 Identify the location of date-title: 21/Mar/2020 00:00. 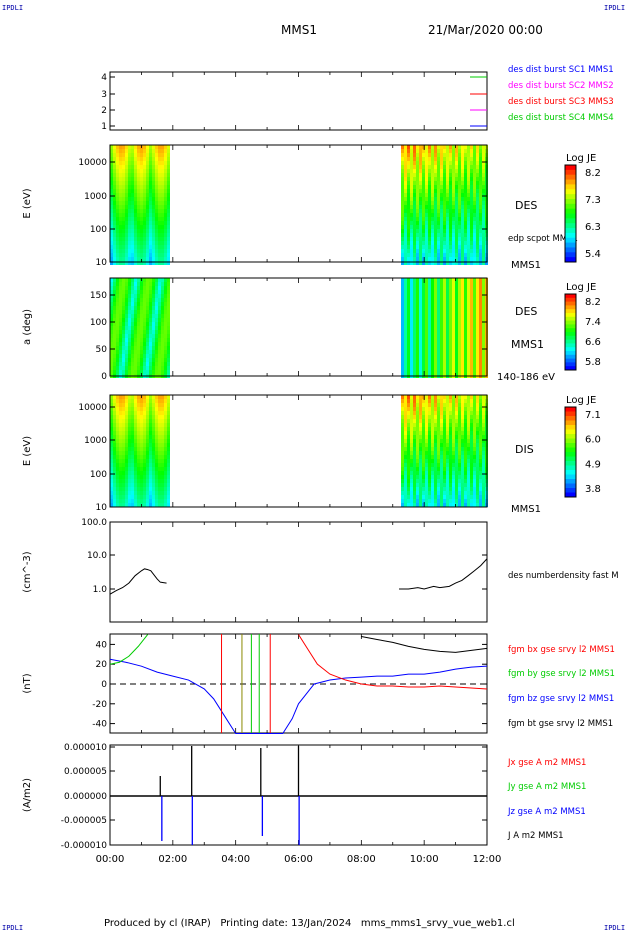
(485, 30).